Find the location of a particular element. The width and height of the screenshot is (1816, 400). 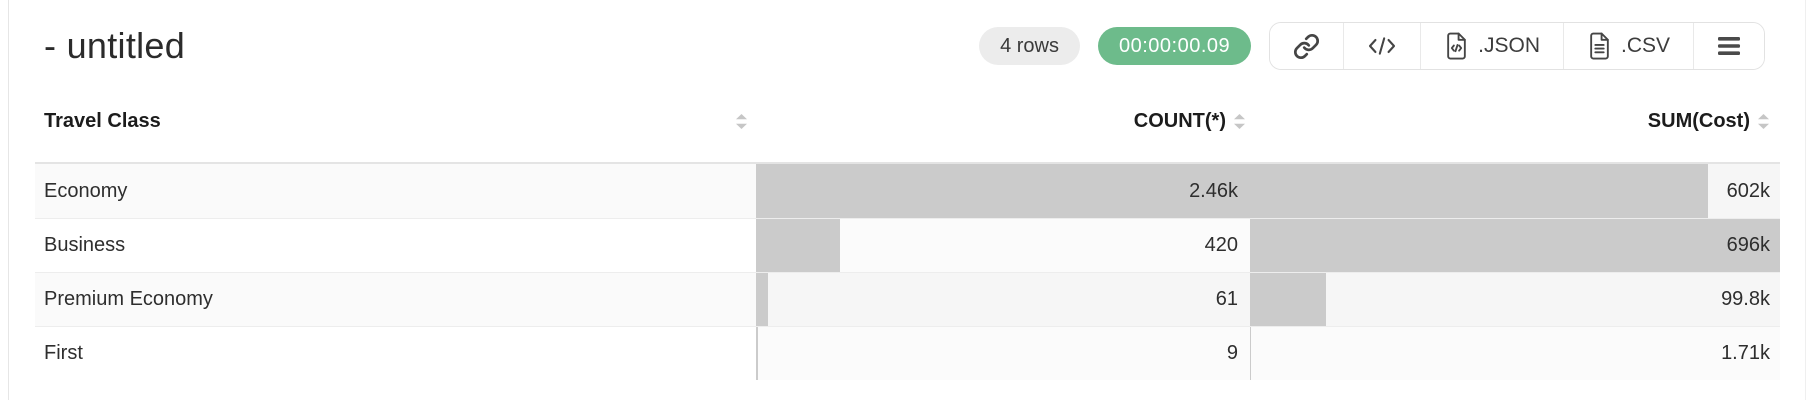

cell-count: 61 is located at coordinates (1003, 299).